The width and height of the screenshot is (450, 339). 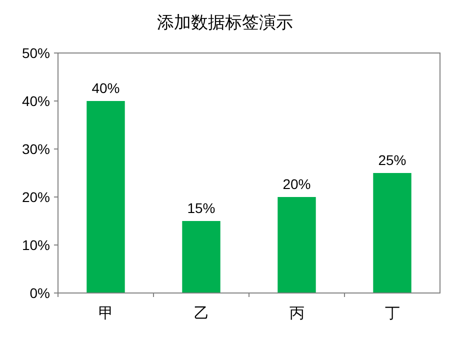 I want to click on y-tick-label: 0%, so click(x=40, y=293).